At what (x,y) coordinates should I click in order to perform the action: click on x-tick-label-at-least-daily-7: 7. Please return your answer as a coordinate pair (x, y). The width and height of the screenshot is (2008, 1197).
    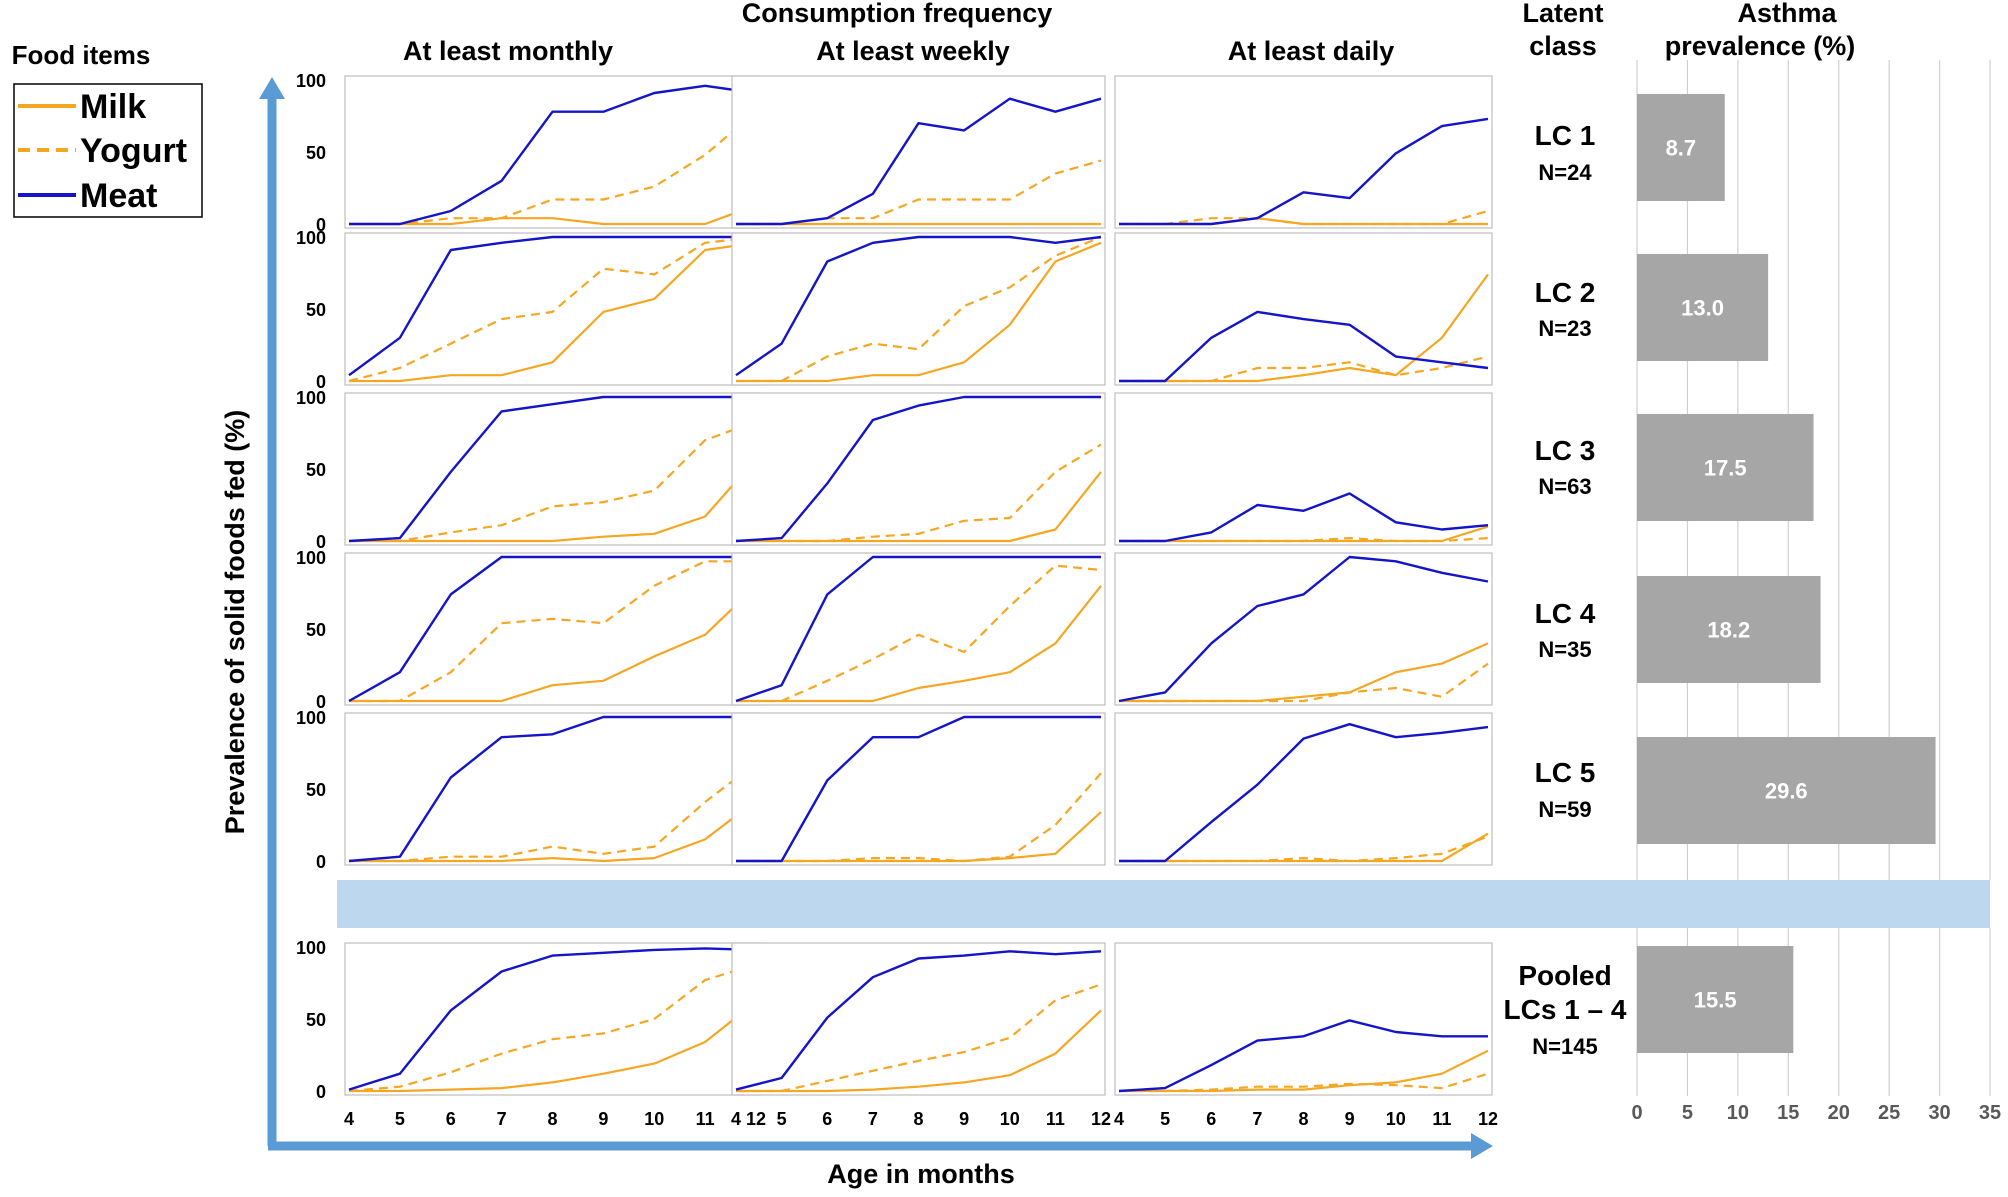
    Looking at the image, I should click on (1257, 1119).